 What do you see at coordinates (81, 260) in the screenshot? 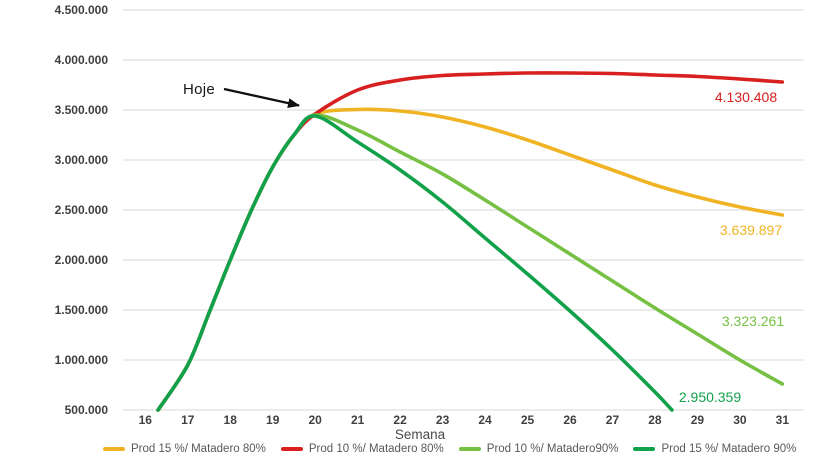
I see `y-tick-label: 2.000.000` at bounding box center [81, 260].